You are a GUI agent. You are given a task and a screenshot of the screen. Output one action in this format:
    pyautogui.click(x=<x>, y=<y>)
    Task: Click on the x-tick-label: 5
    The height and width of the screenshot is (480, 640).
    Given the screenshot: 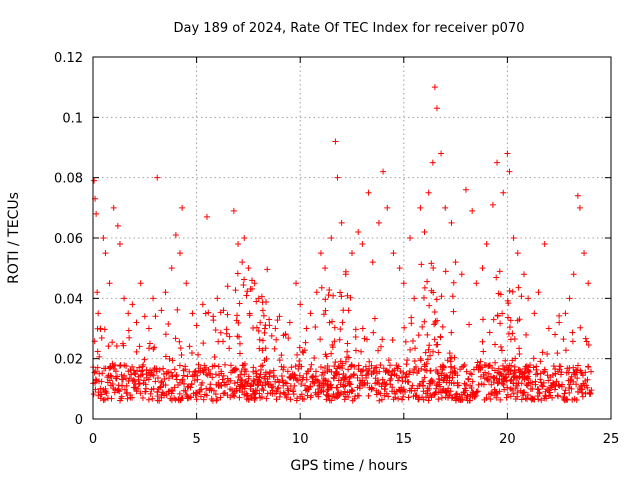 What is the action you would take?
    pyautogui.click(x=196, y=439)
    